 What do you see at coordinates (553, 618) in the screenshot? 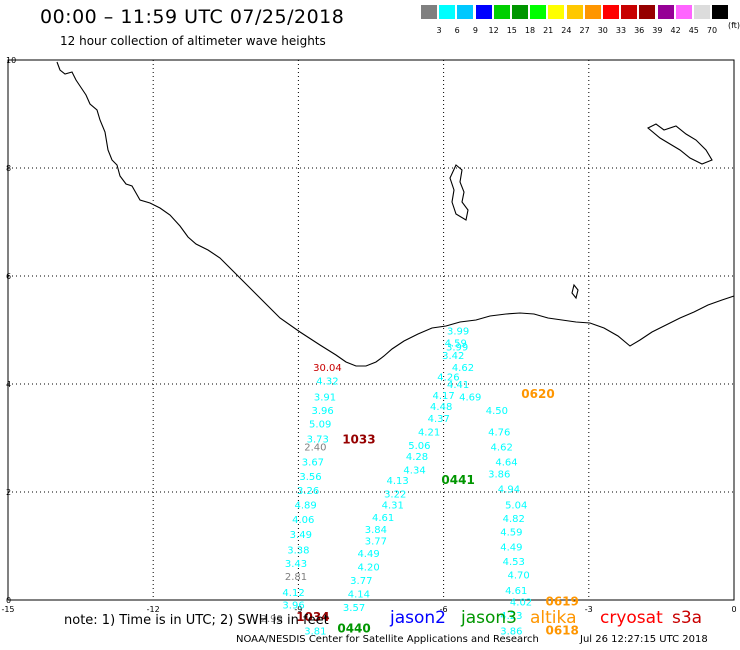
I see `satellite-altika-label: altika` at bounding box center [553, 618].